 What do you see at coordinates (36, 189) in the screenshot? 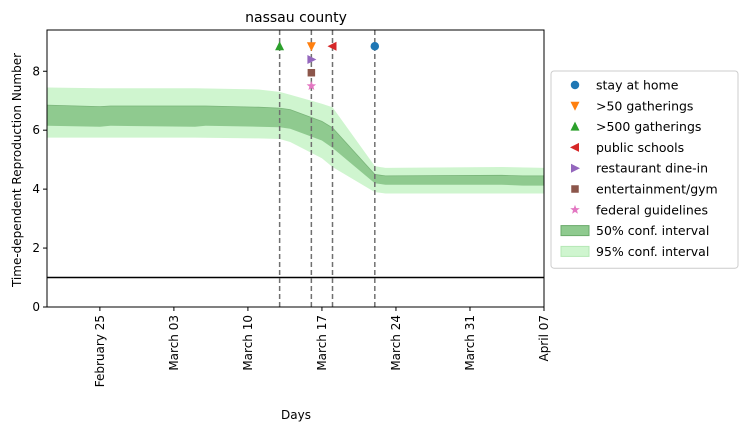
I see `y-tick-label: 4` at bounding box center [36, 189].